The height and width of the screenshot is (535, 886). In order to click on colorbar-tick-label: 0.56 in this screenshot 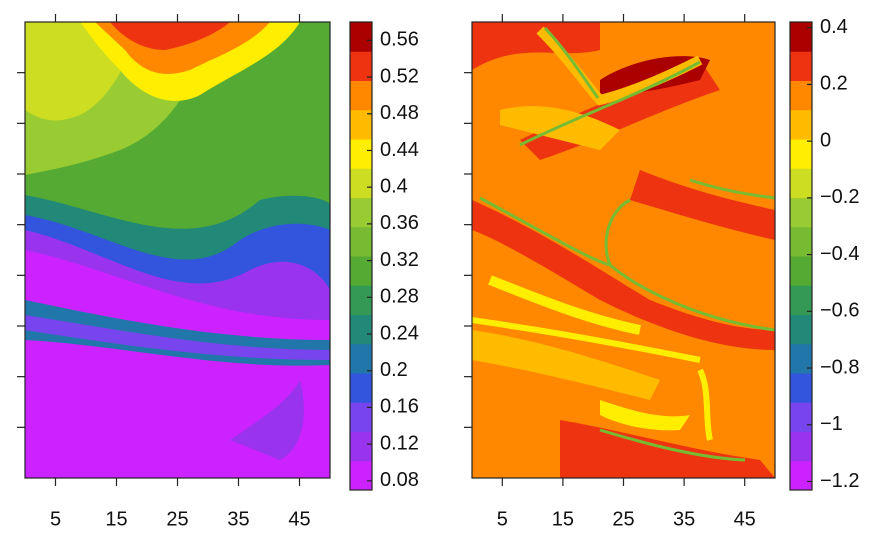, I will do `click(399, 40)`.